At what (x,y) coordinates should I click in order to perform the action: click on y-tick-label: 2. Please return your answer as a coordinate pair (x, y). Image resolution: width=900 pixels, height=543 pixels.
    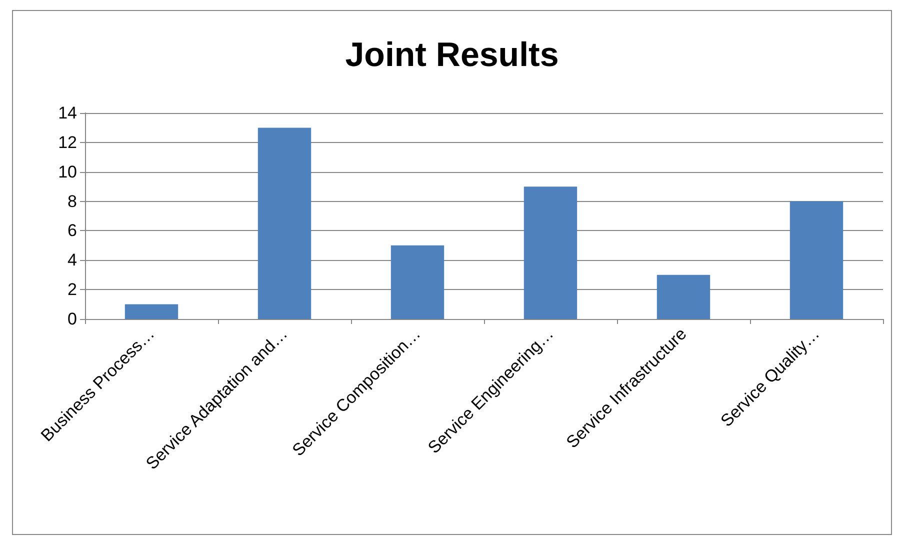
    Looking at the image, I should click on (72, 290).